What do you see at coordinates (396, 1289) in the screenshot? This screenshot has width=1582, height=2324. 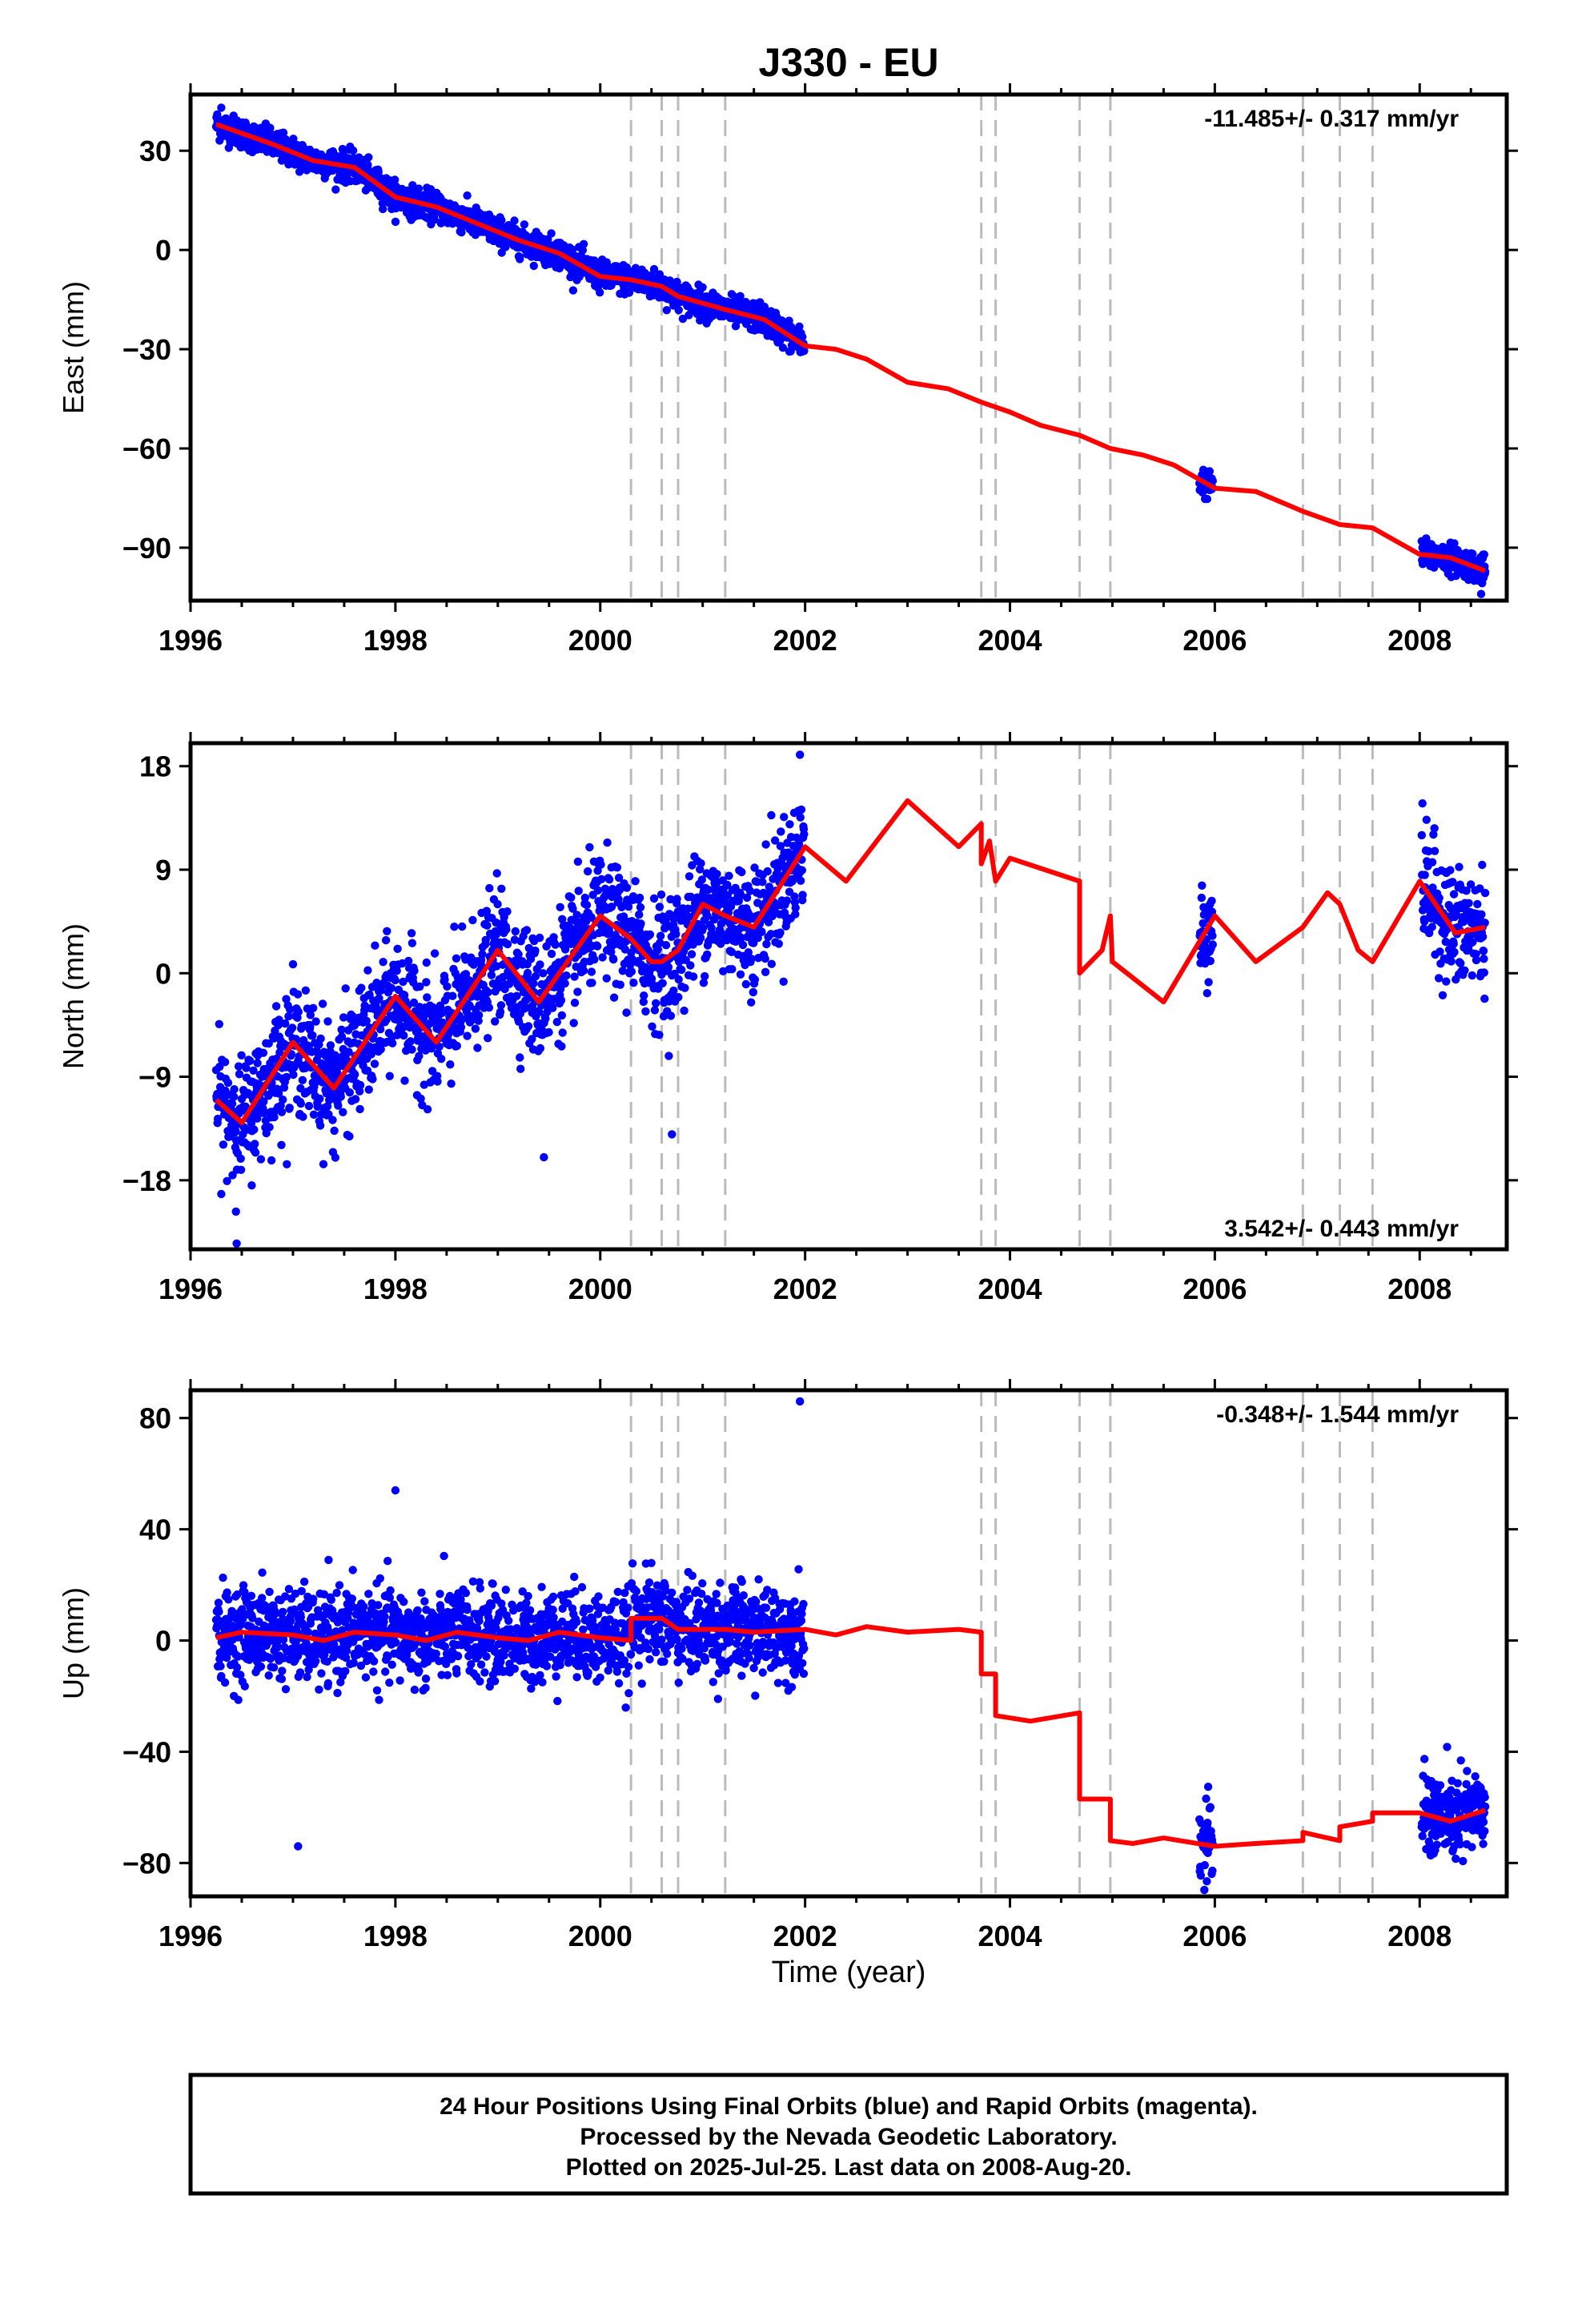 I see `x-tick-label: 1998` at bounding box center [396, 1289].